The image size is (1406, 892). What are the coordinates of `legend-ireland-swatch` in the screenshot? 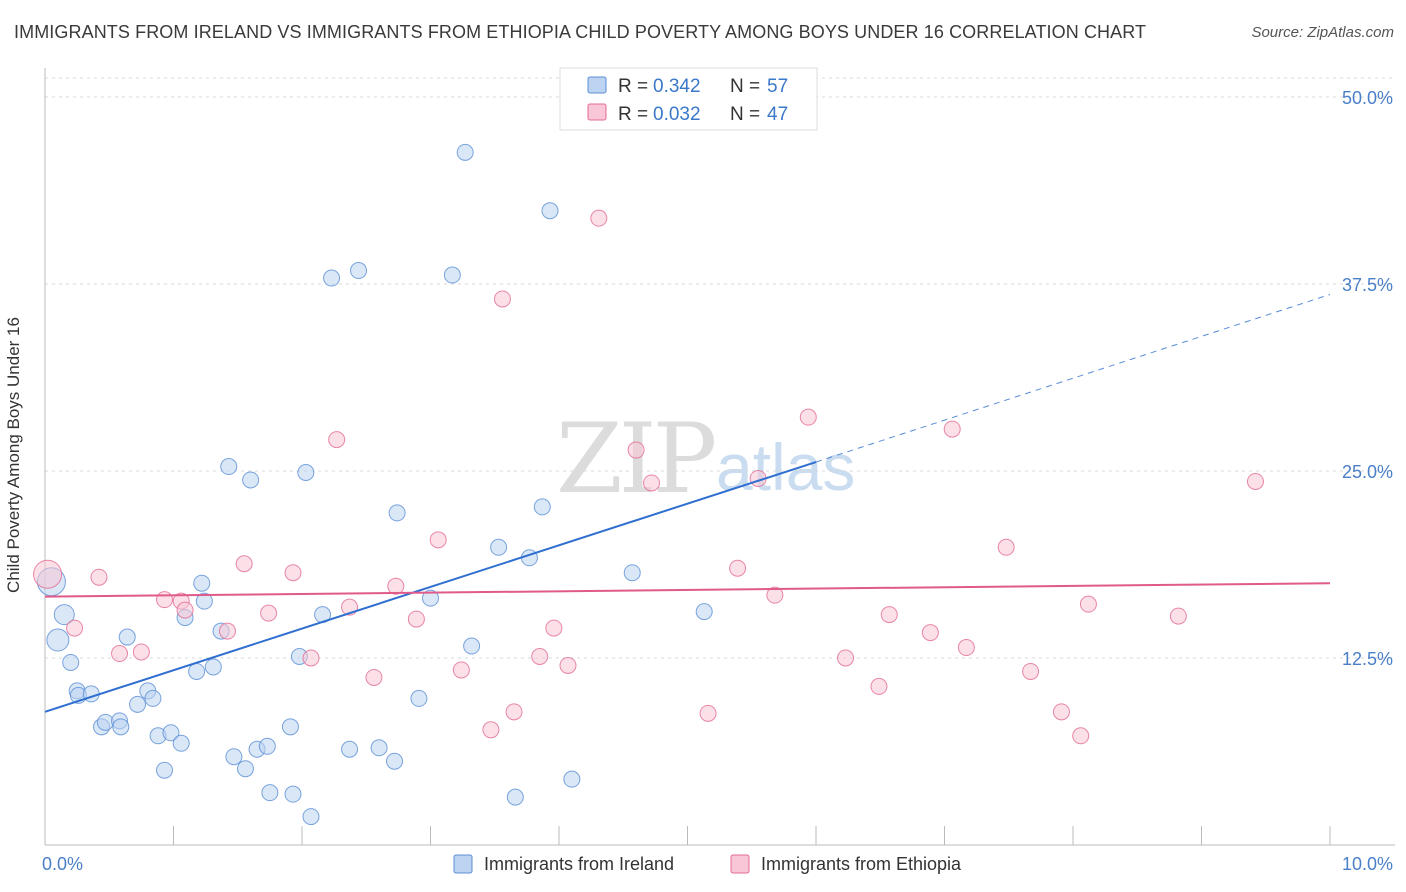 It's located at (463, 864).